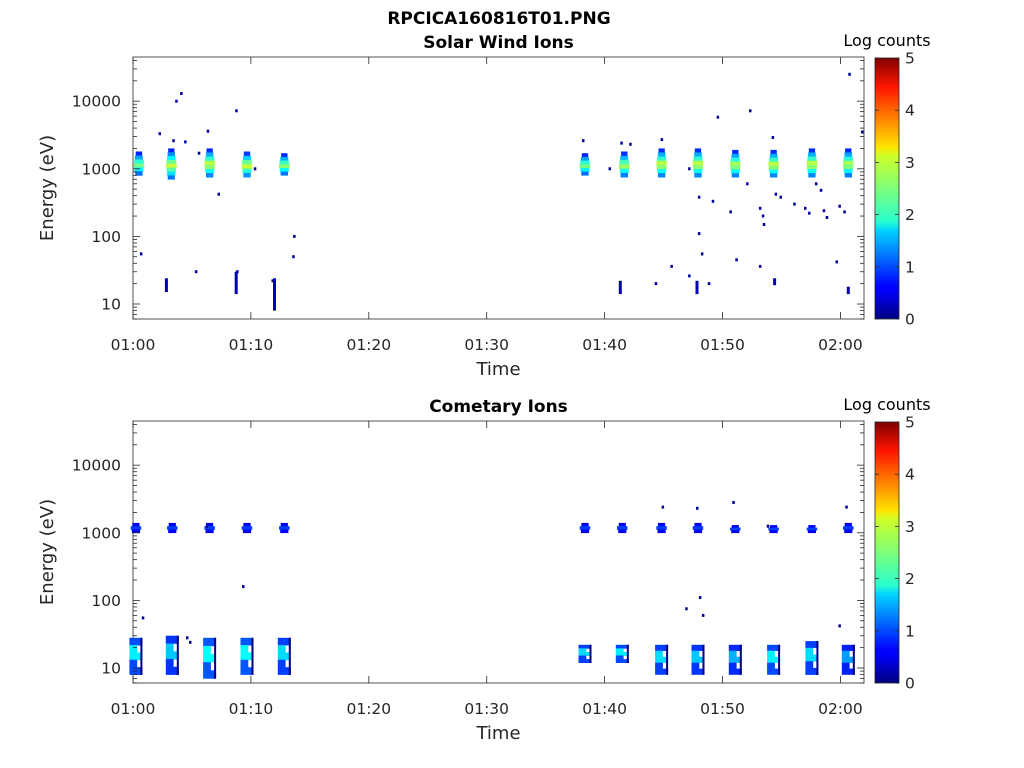 The height and width of the screenshot is (768, 1024). Describe the element at coordinates (886, 404) in the screenshot. I see `colorbar-label: Log counts` at that location.